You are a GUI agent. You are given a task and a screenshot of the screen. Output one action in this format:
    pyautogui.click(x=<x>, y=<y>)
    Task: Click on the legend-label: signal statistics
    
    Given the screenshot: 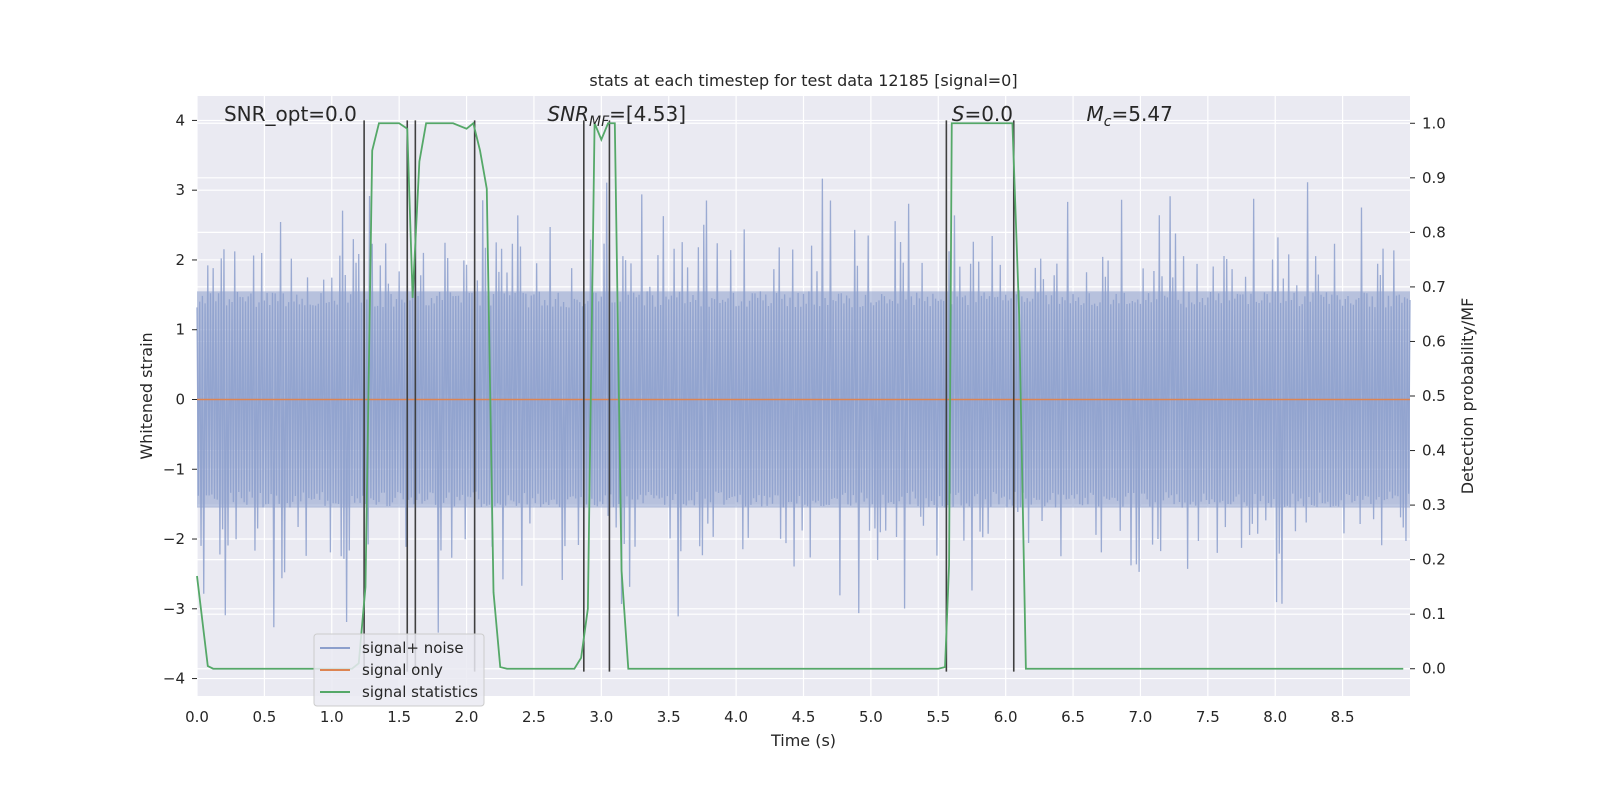 What is the action you would take?
    pyautogui.click(x=420, y=692)
    